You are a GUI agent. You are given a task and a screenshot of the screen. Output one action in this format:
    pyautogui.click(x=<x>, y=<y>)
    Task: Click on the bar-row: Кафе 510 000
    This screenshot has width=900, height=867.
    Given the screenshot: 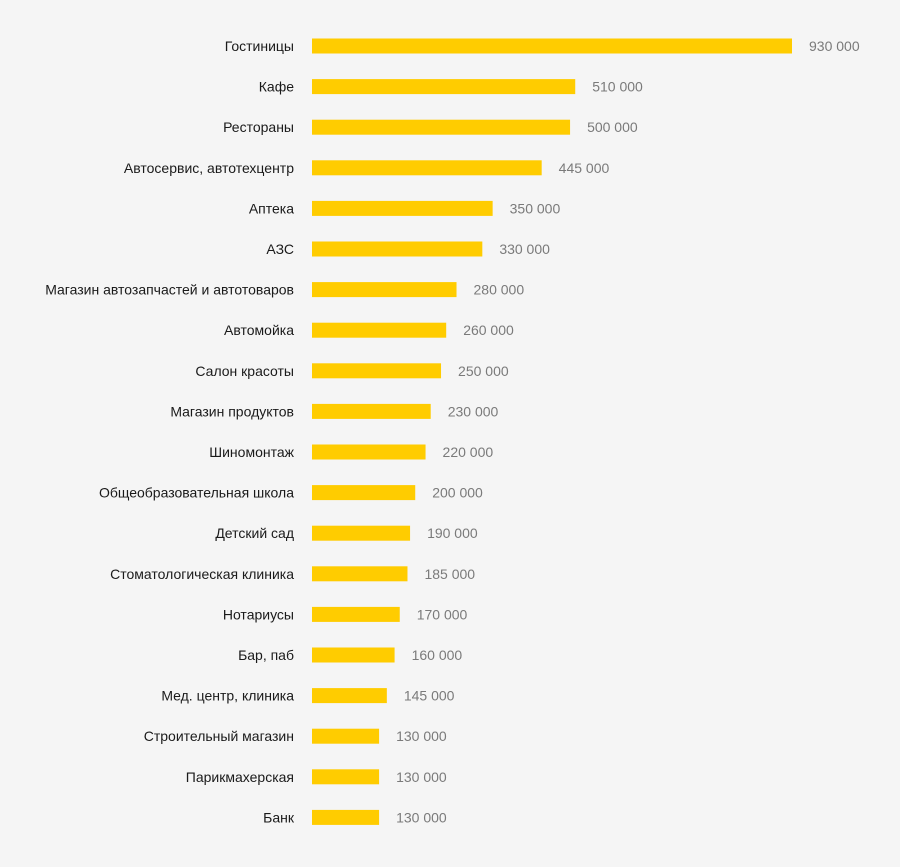 What is the action you would take?
    pyautogui.click(x=451, y=87)
    